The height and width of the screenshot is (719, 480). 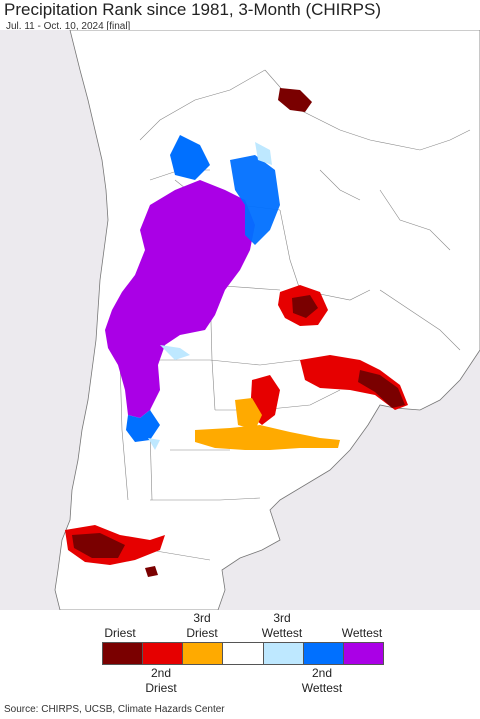 What do you see at coordinates (267, 437) in the screenshot?
I see `third-driest-region` at bounding box center [267, 437].